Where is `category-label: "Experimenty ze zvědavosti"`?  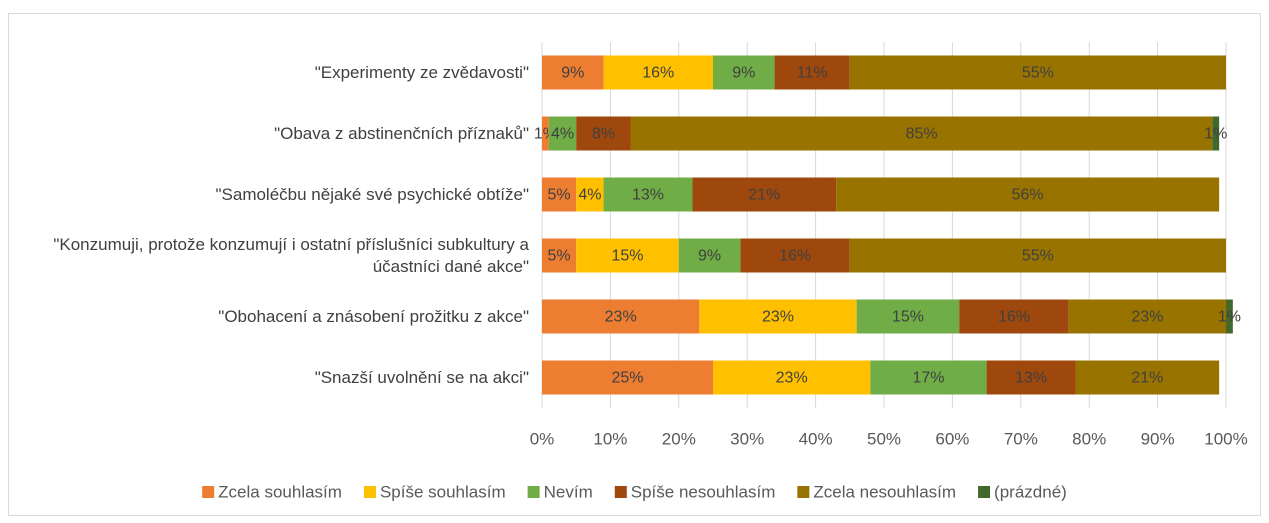 category-label: "Experimenty ze zvědavosti" is located at coordinates (421, 72).